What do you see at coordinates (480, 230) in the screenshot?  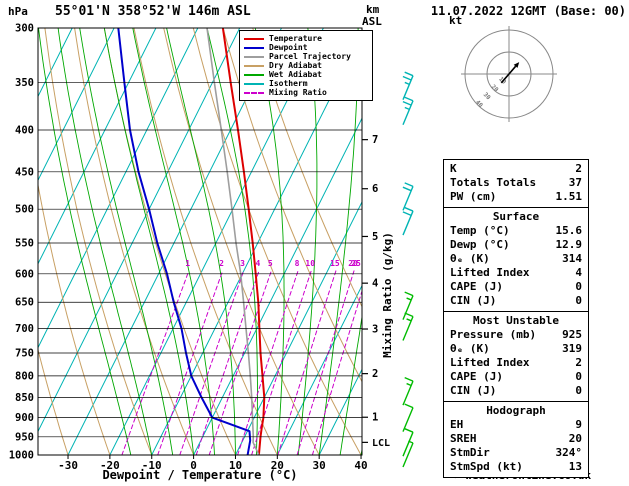 I see `stat-label: Temp (°C)` at bounding box center [480, 230].